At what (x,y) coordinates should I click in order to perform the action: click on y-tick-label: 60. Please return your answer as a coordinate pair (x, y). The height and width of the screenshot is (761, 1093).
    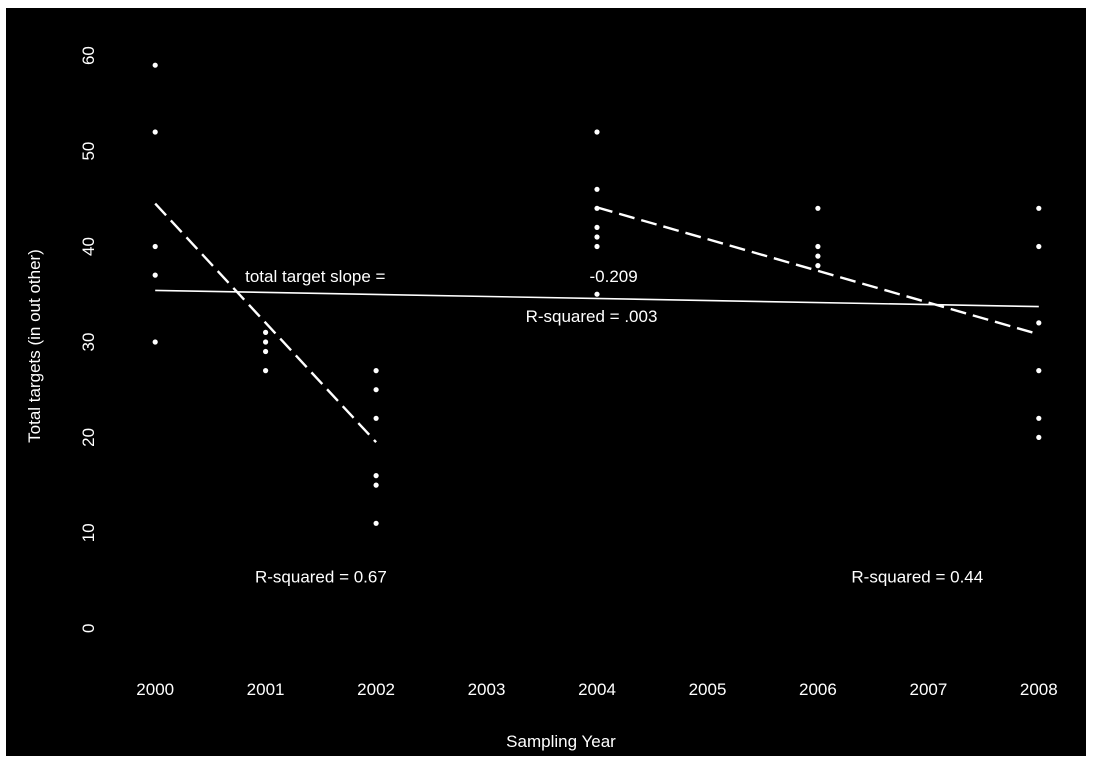
    Looking at the image, I should click on (88, 55).